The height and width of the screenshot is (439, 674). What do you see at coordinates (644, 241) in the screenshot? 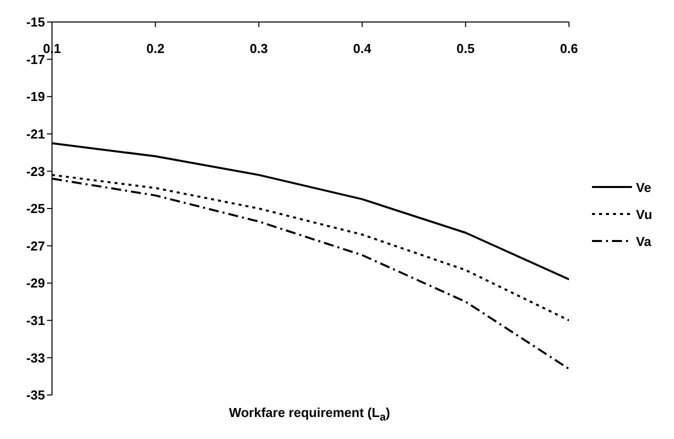
I see `legend-label: Va` at bounding box center [644, 241].